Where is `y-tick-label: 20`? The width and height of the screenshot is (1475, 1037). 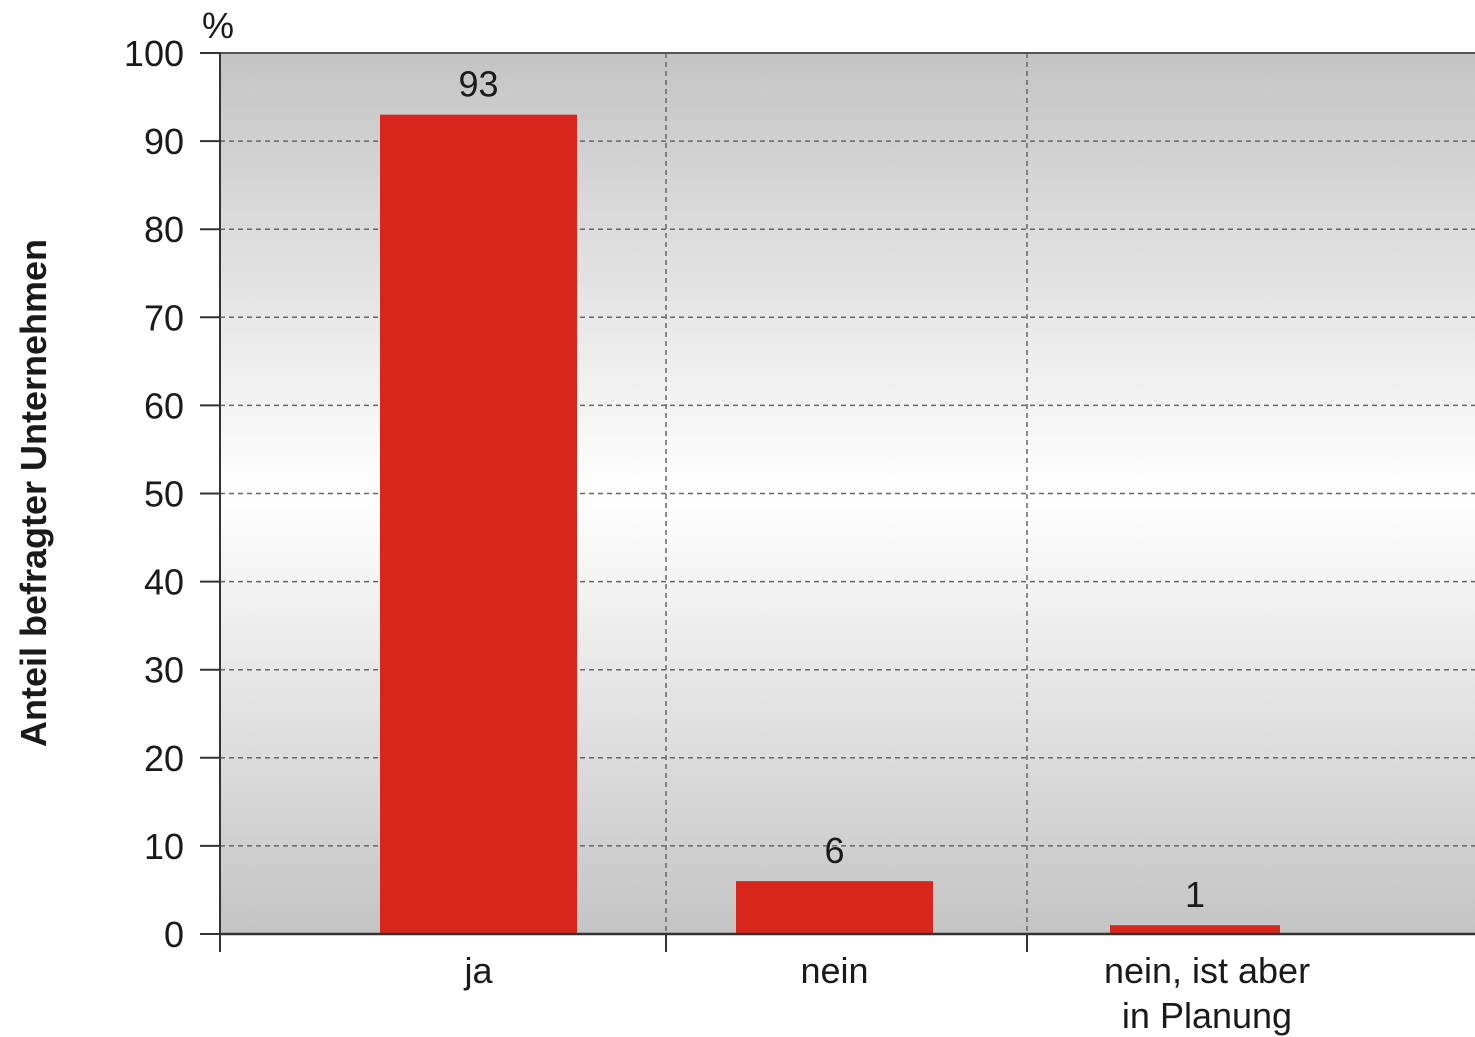 y-tick-label: 20 is located at coordinates (164, 758).